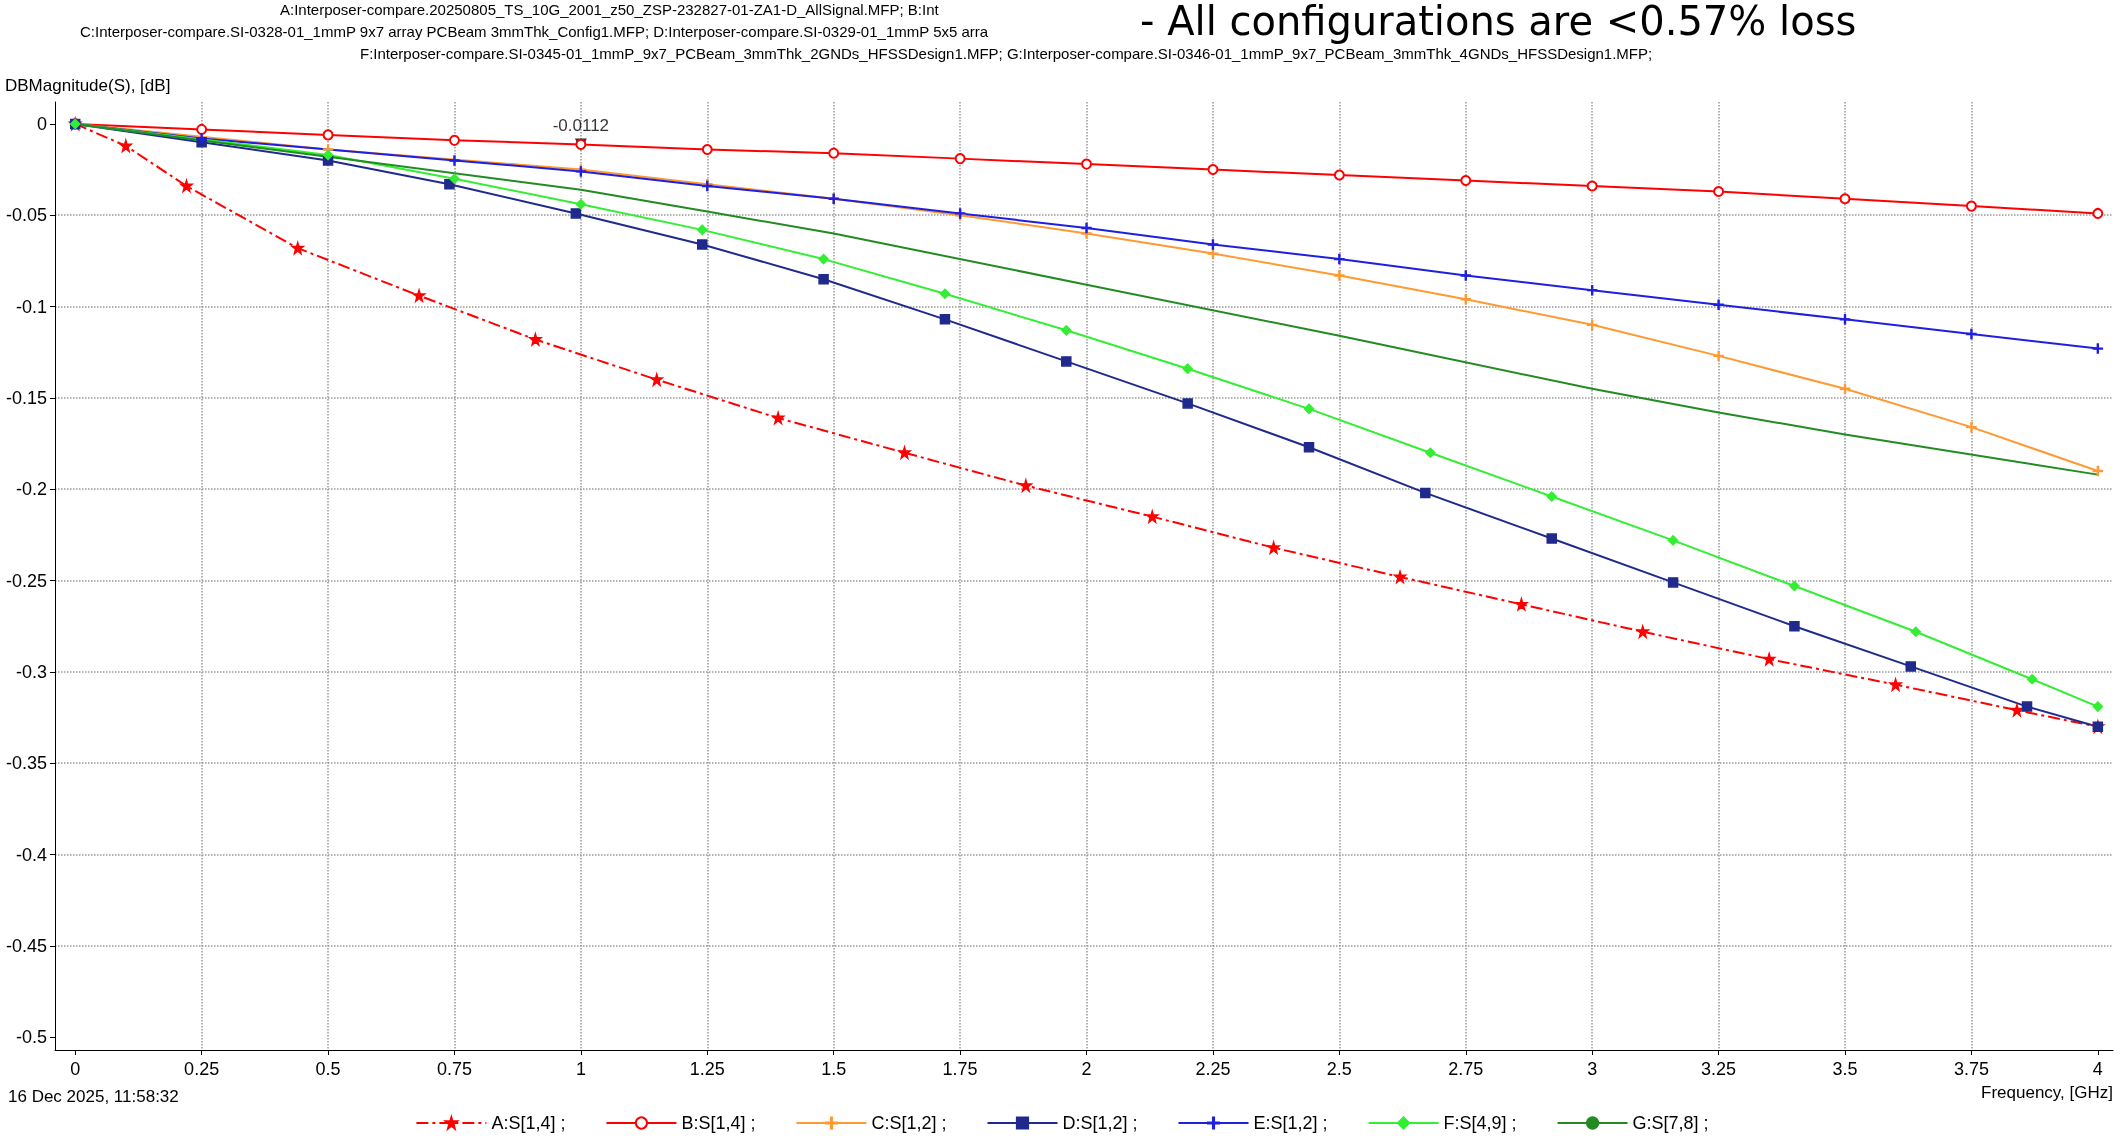 This screenshot has width=2124, height=1139. What do you see at coordinates (1339, 1069) in the screenshot?
I see `x-tick-label: 2.5` at bounding box center [1339, 1069].